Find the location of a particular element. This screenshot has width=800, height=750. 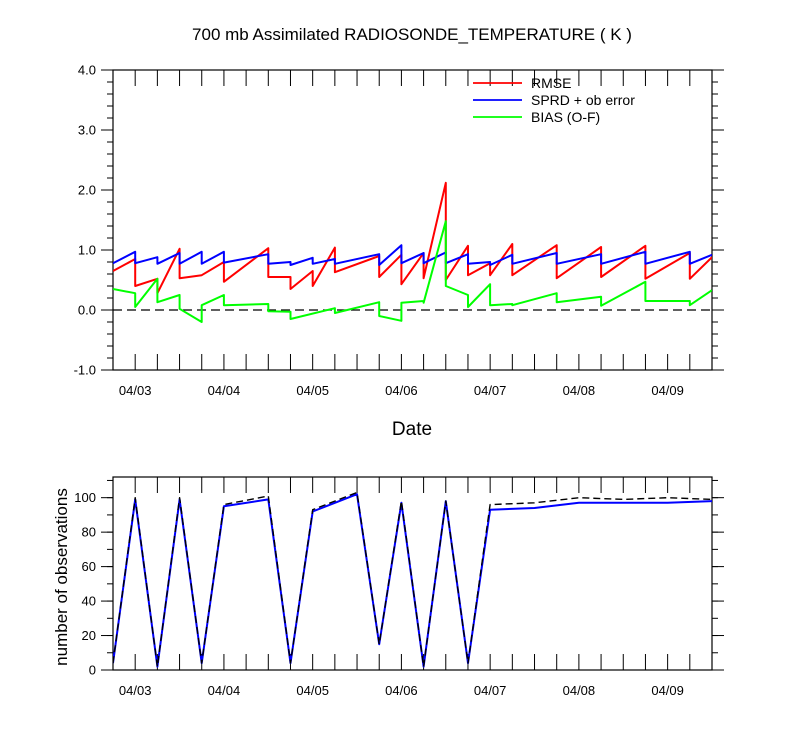

y-tick-label: 20 is located at coordinates (89, 635).